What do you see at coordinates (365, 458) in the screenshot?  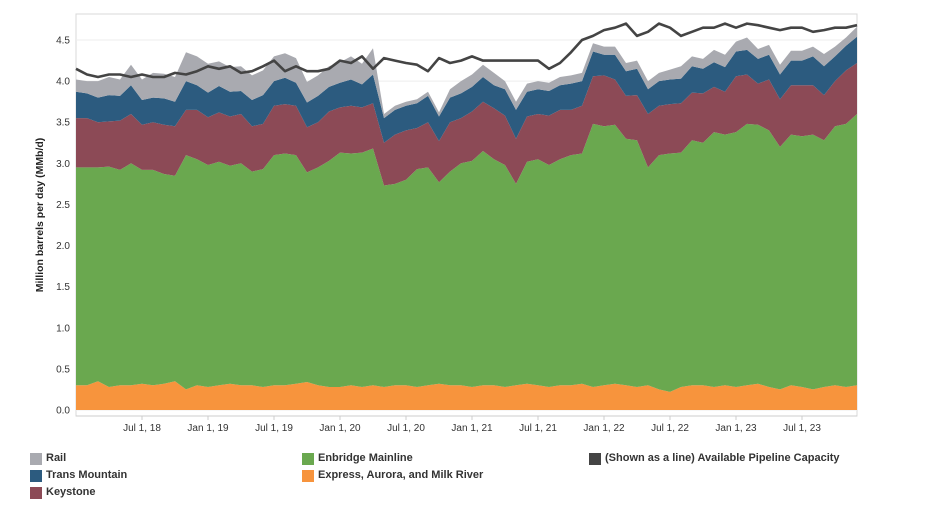 I see `legend-label: Enbridge Mainline` at bounding box center [365, 458].